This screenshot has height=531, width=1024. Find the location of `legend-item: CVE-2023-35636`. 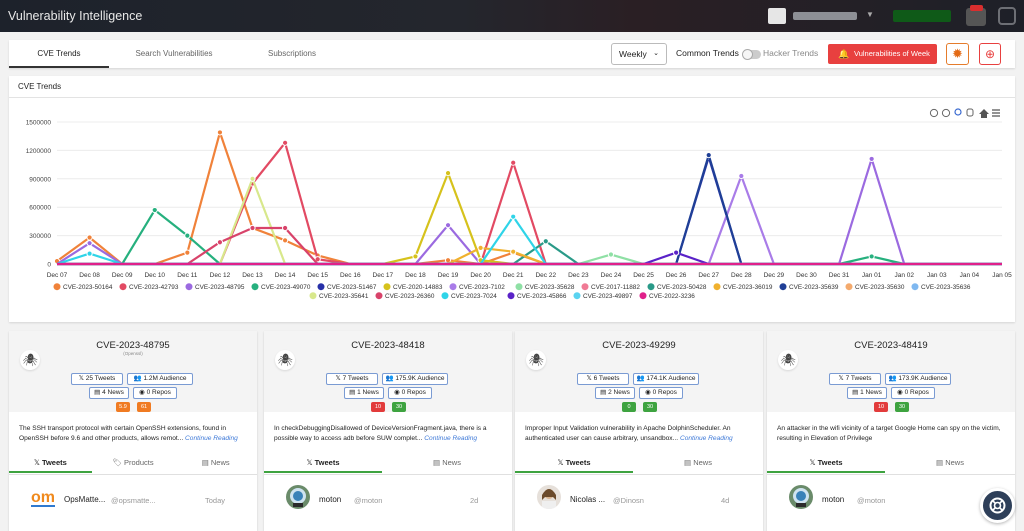

legend-item: CVE-2023-35636 is located at coordinates (941, 287).